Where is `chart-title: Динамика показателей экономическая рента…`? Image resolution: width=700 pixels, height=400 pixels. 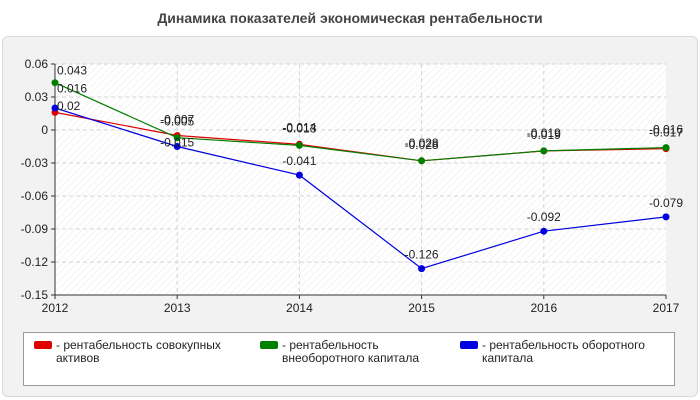
chart-title: Динамика показателей экономическая рента… is located at coordinates (350, 18).